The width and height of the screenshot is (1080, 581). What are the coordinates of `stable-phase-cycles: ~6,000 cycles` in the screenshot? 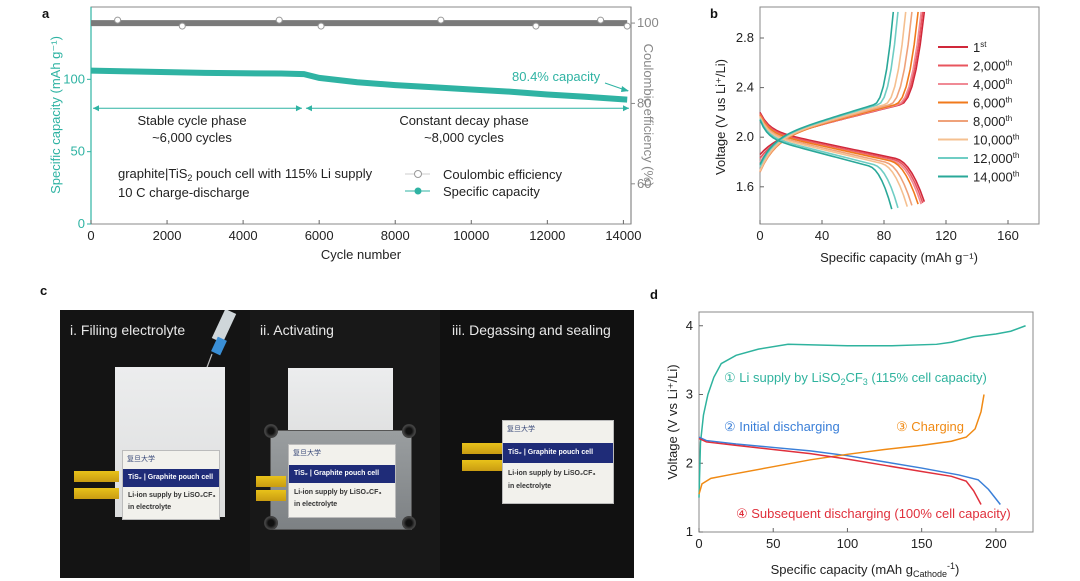 It's located at (192, 137).